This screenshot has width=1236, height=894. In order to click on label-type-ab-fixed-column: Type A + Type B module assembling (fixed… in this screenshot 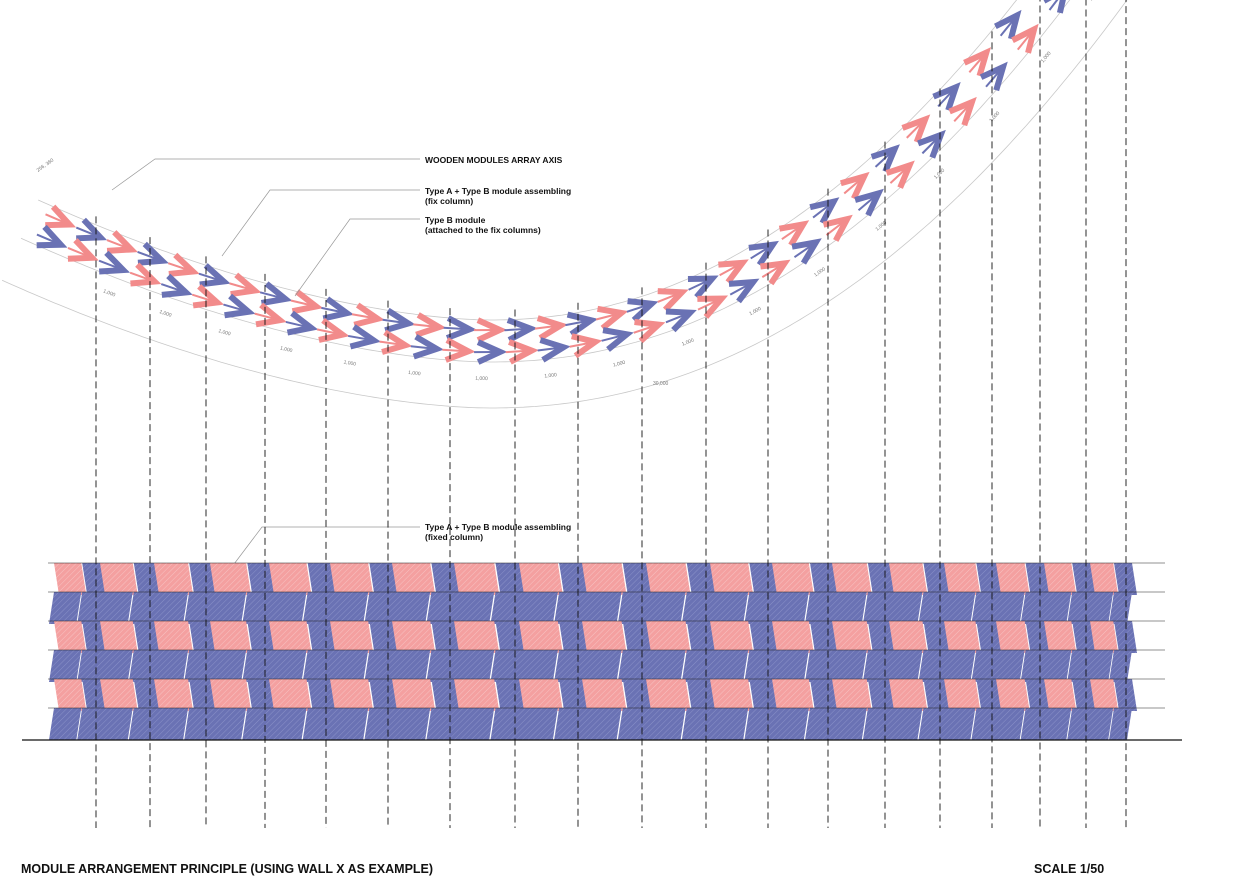, I will do `click(498, 532)`.